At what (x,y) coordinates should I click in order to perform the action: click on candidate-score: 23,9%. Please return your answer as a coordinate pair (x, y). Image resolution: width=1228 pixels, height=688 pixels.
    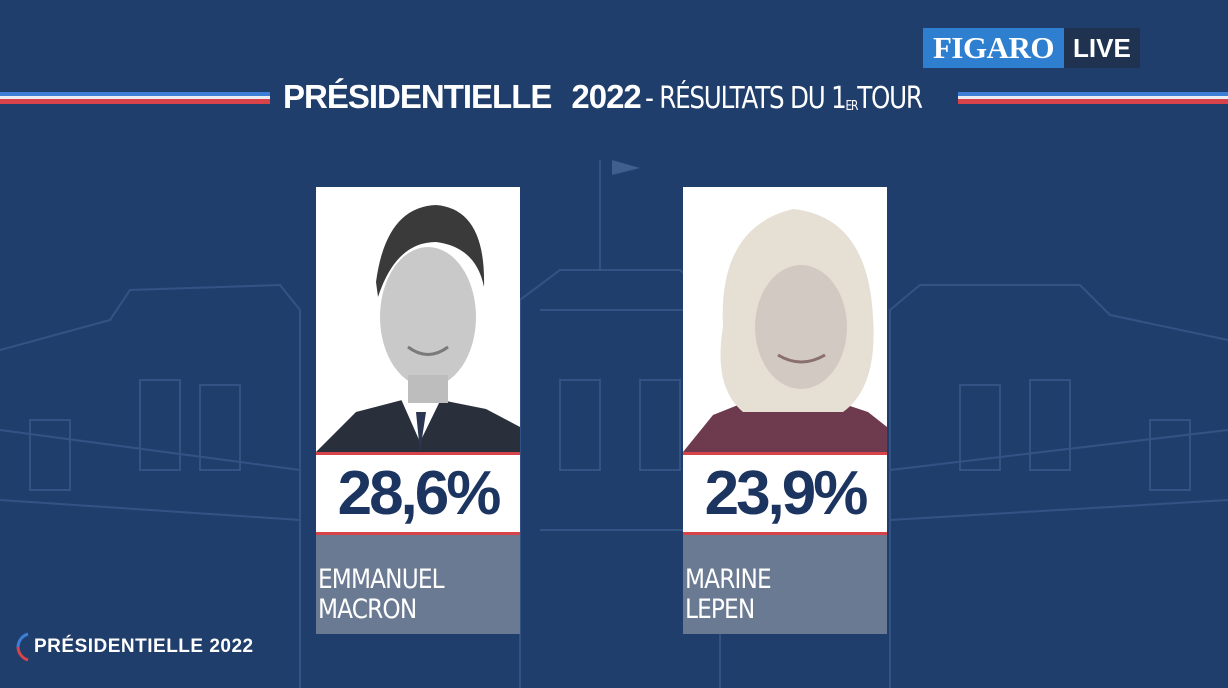
    Looking at the image, I should click on (786, 493).